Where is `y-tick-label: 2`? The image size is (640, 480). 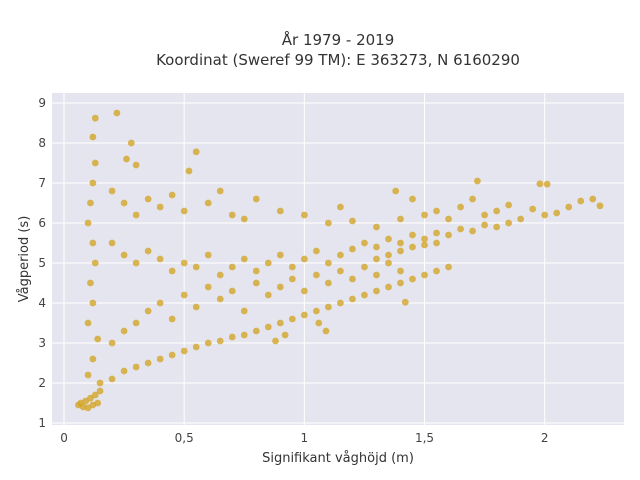
y-tick-label: 2 is located at coordinates (42, 383).